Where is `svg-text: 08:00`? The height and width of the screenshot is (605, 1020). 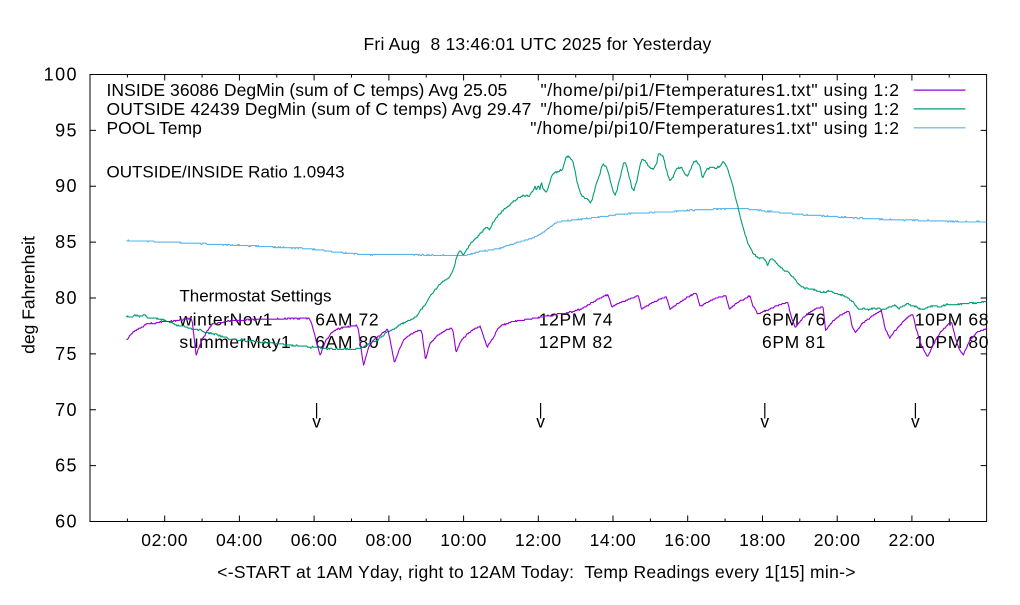
svg-text: 08:00 is located at coordinates (389, 540).